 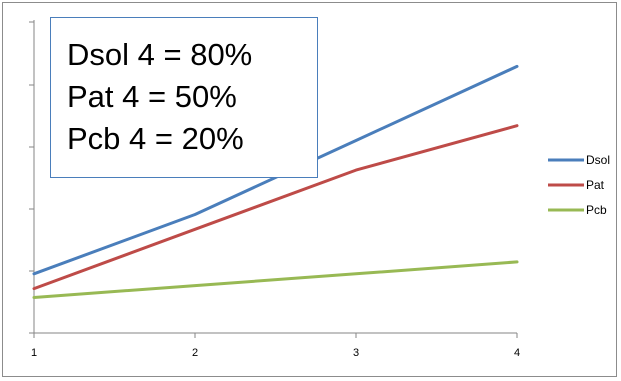 What do you see at coordinates (596, 210) in the screenshot?
I see `legend-label-pcb: Pcb` at bounding box center [596, 210].